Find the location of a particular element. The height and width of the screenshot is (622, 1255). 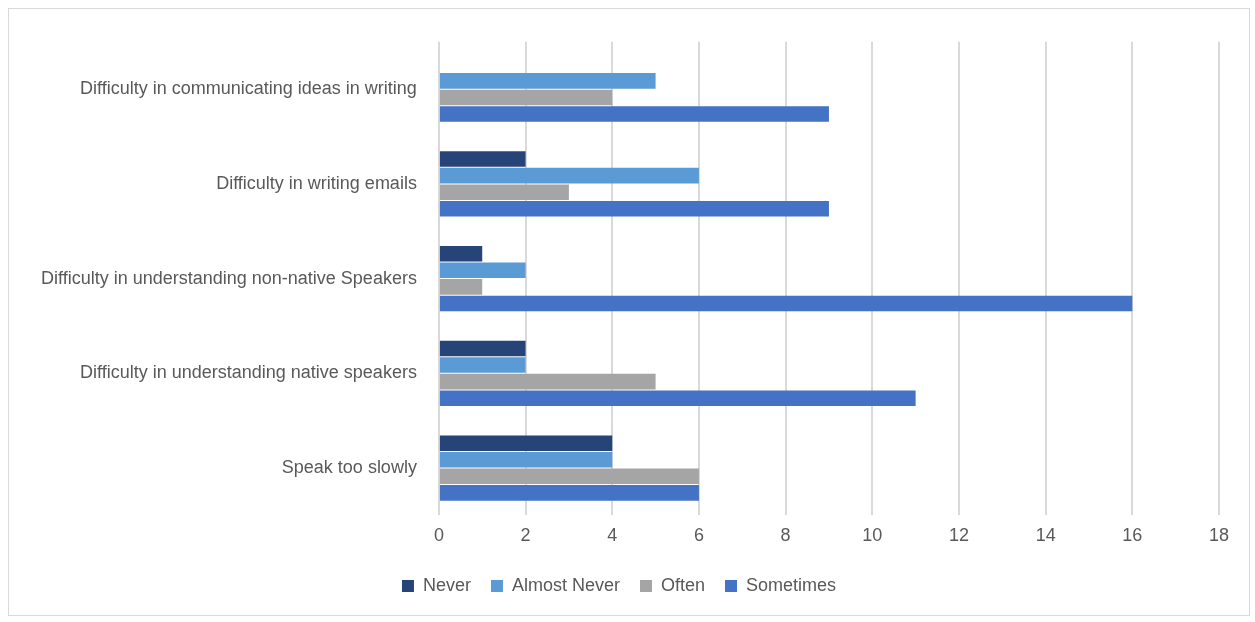

x-tick-label: 18 is located at coordinates (1219, 535).